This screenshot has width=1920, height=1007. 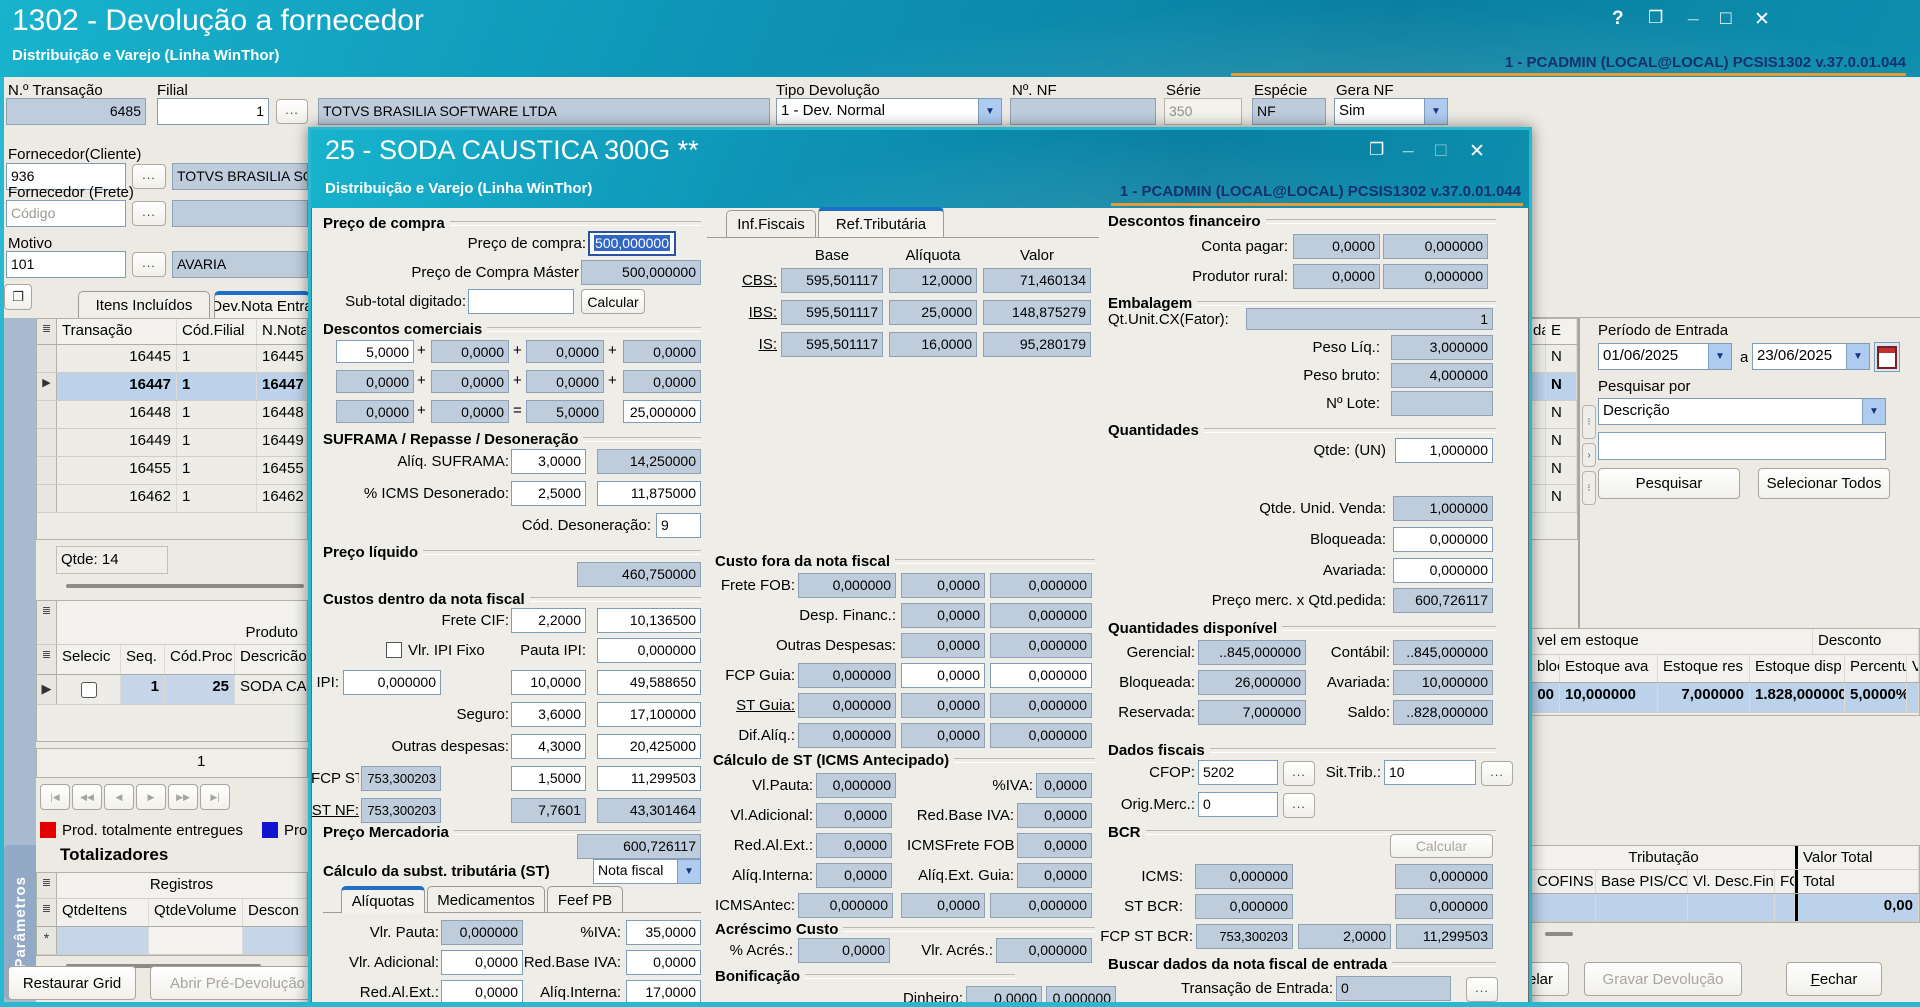 I want to click on orig-merc-input: 0, so click(x=1238, y=804).